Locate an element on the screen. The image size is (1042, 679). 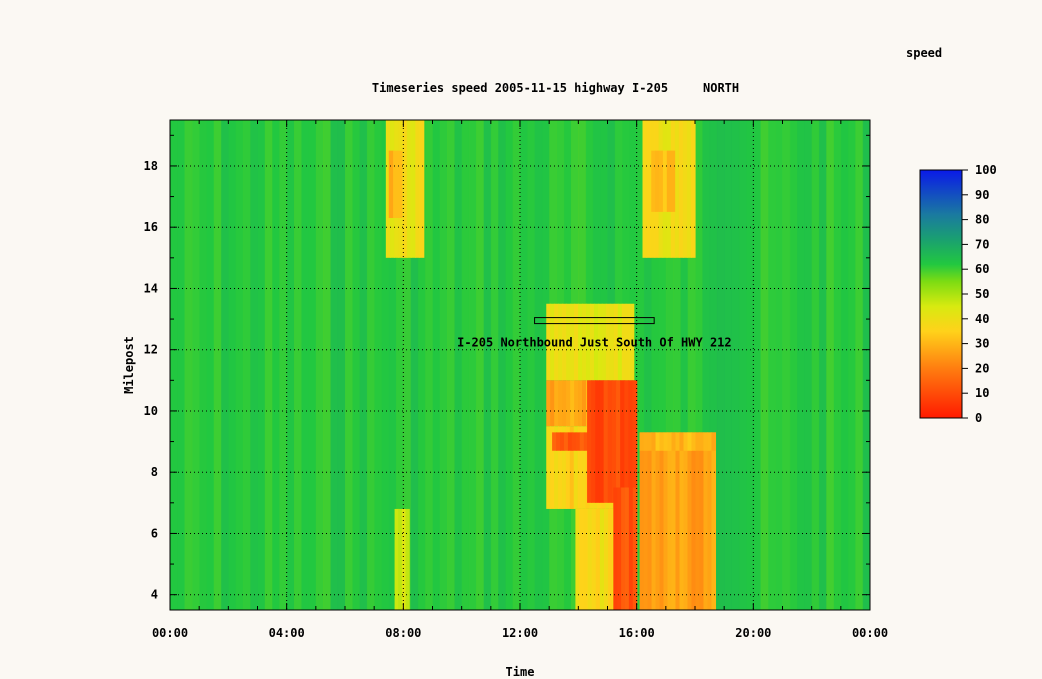
y-tick-label: 12 is located at coordinates (151, 350).